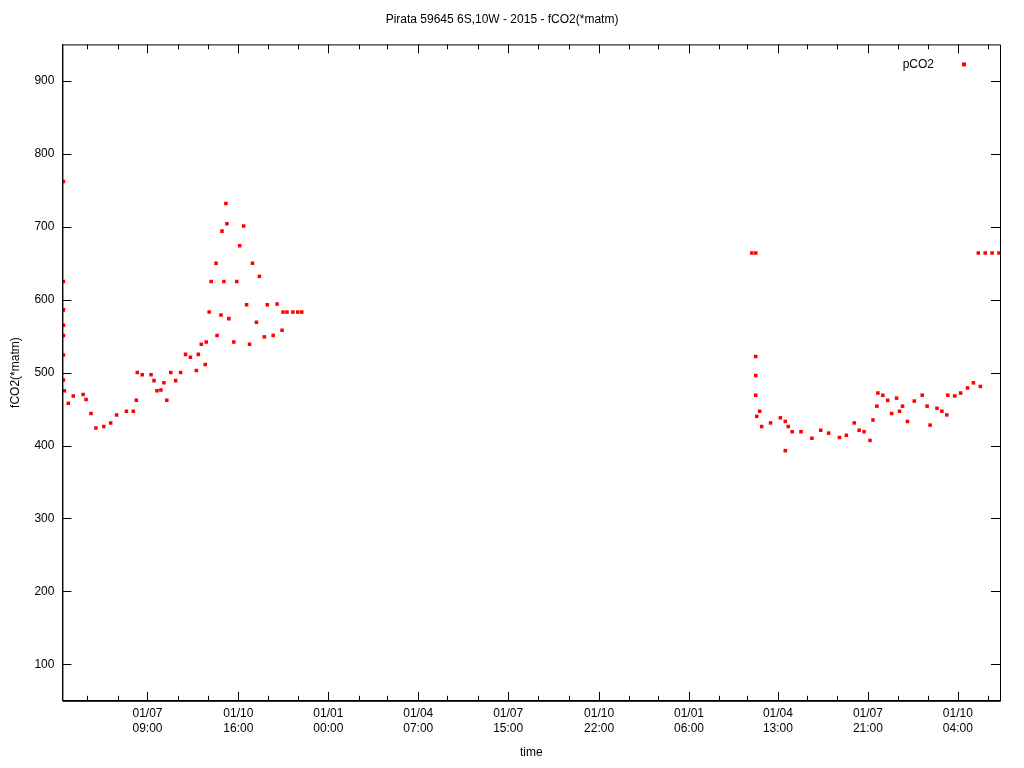  Describe the element at coordinates (328, 720) in the screenshot. I see `x-tick-label: 01/01 00:00` at that location.